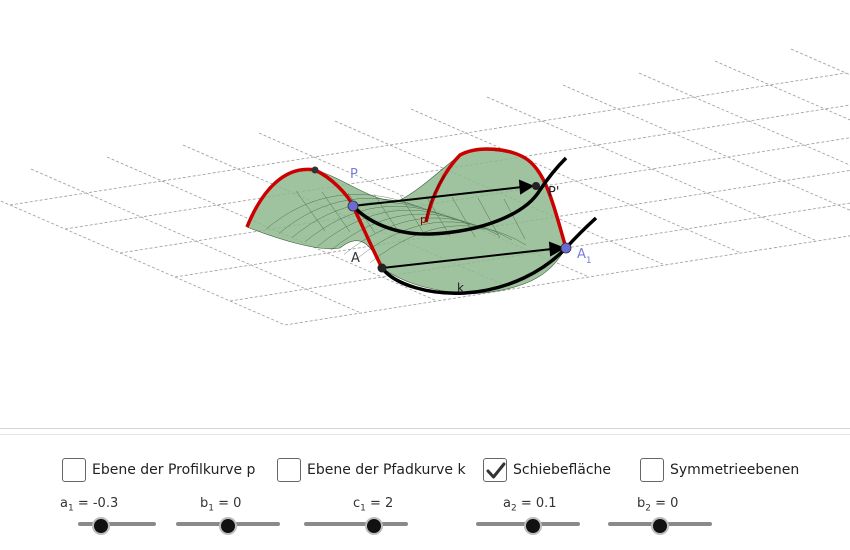 This screenshot has height=550, width=850. I want to click on checkbox-label: Symmetrieebenen, so click(735, 470).